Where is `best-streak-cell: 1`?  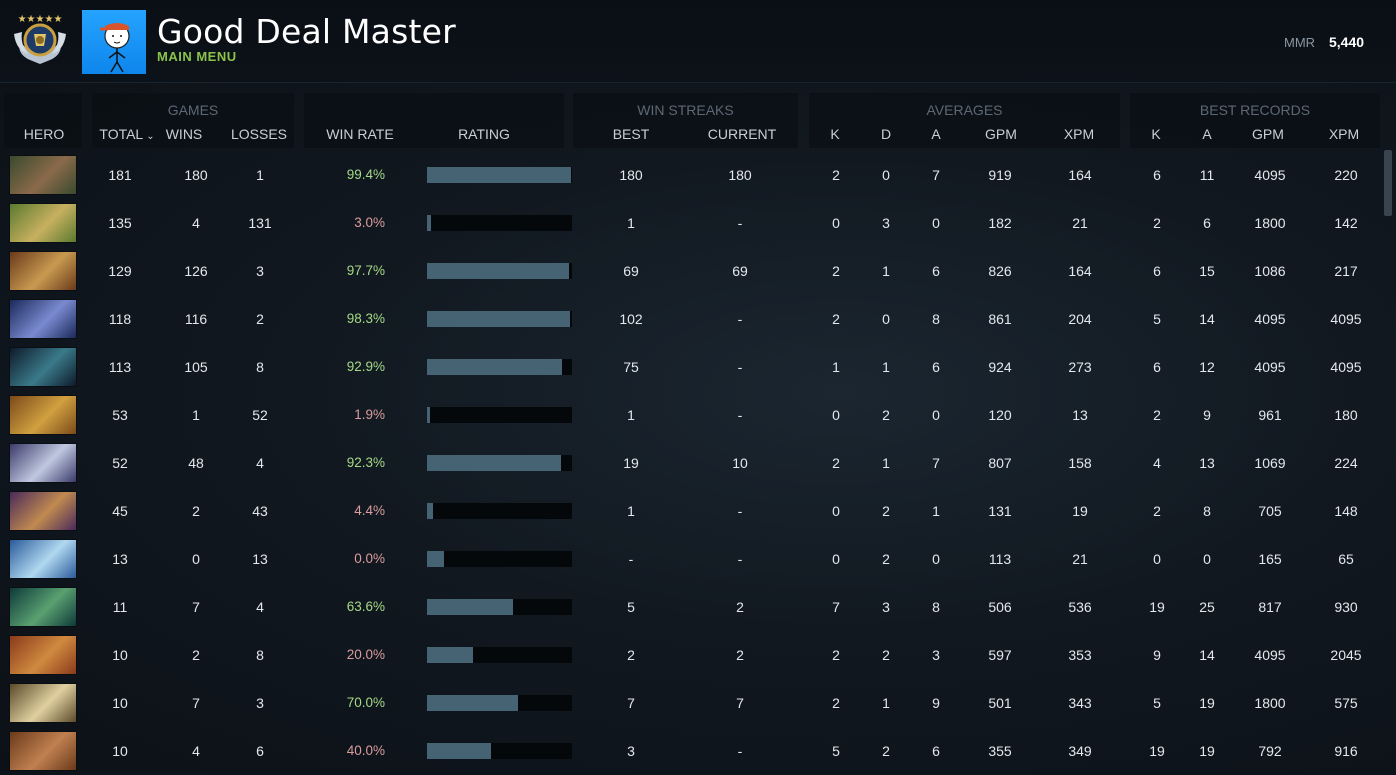
best-streak-cell: 1 is located at coordinates (631, 415).